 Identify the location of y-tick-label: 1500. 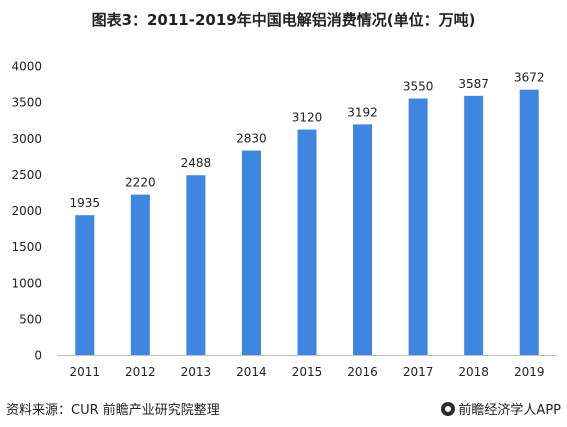
(26, 247).